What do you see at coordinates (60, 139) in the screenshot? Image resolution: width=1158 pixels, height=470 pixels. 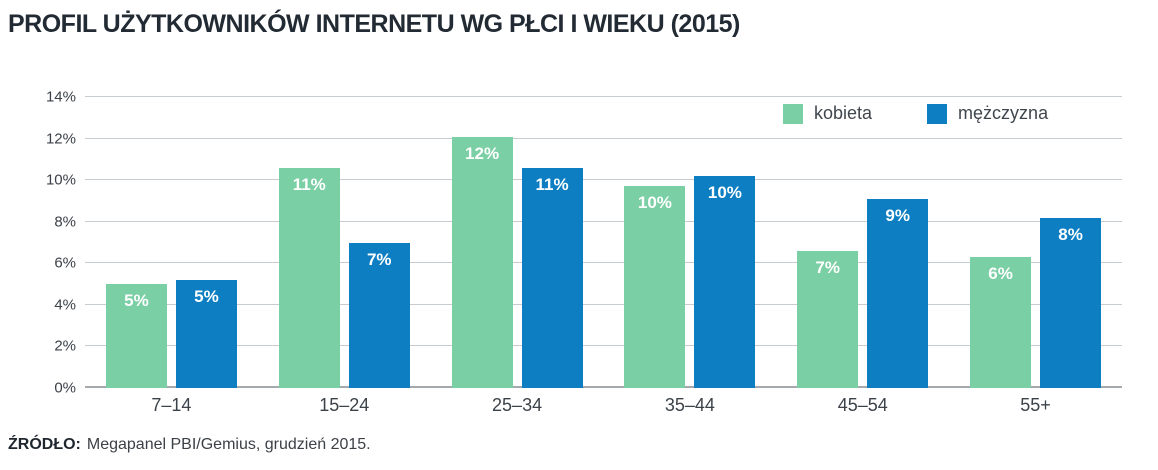 I see `y-axis-tick: 12%` at bounding box center [60, 139].